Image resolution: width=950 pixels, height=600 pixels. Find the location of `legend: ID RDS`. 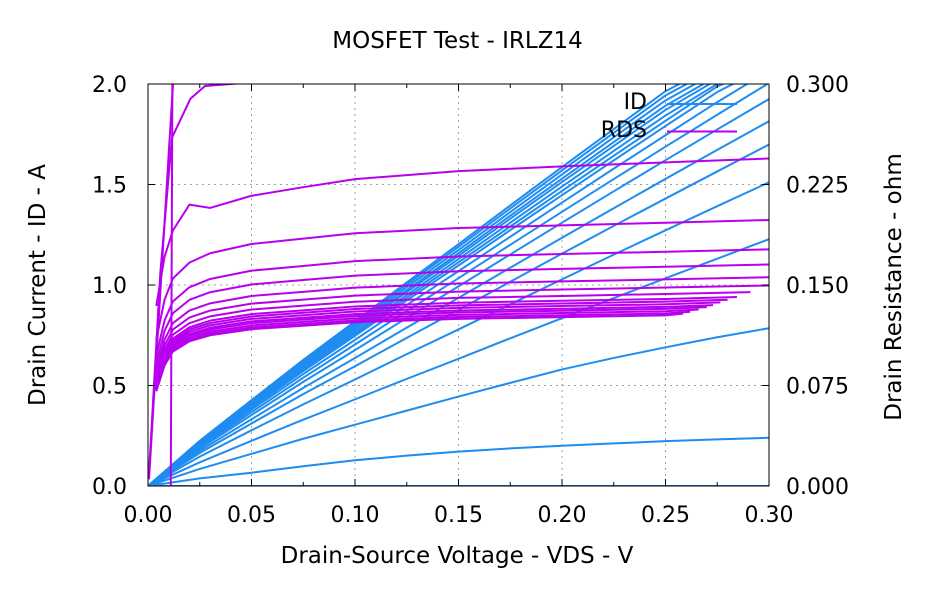

legend: ID RDS is located at coordinates (669, 116).